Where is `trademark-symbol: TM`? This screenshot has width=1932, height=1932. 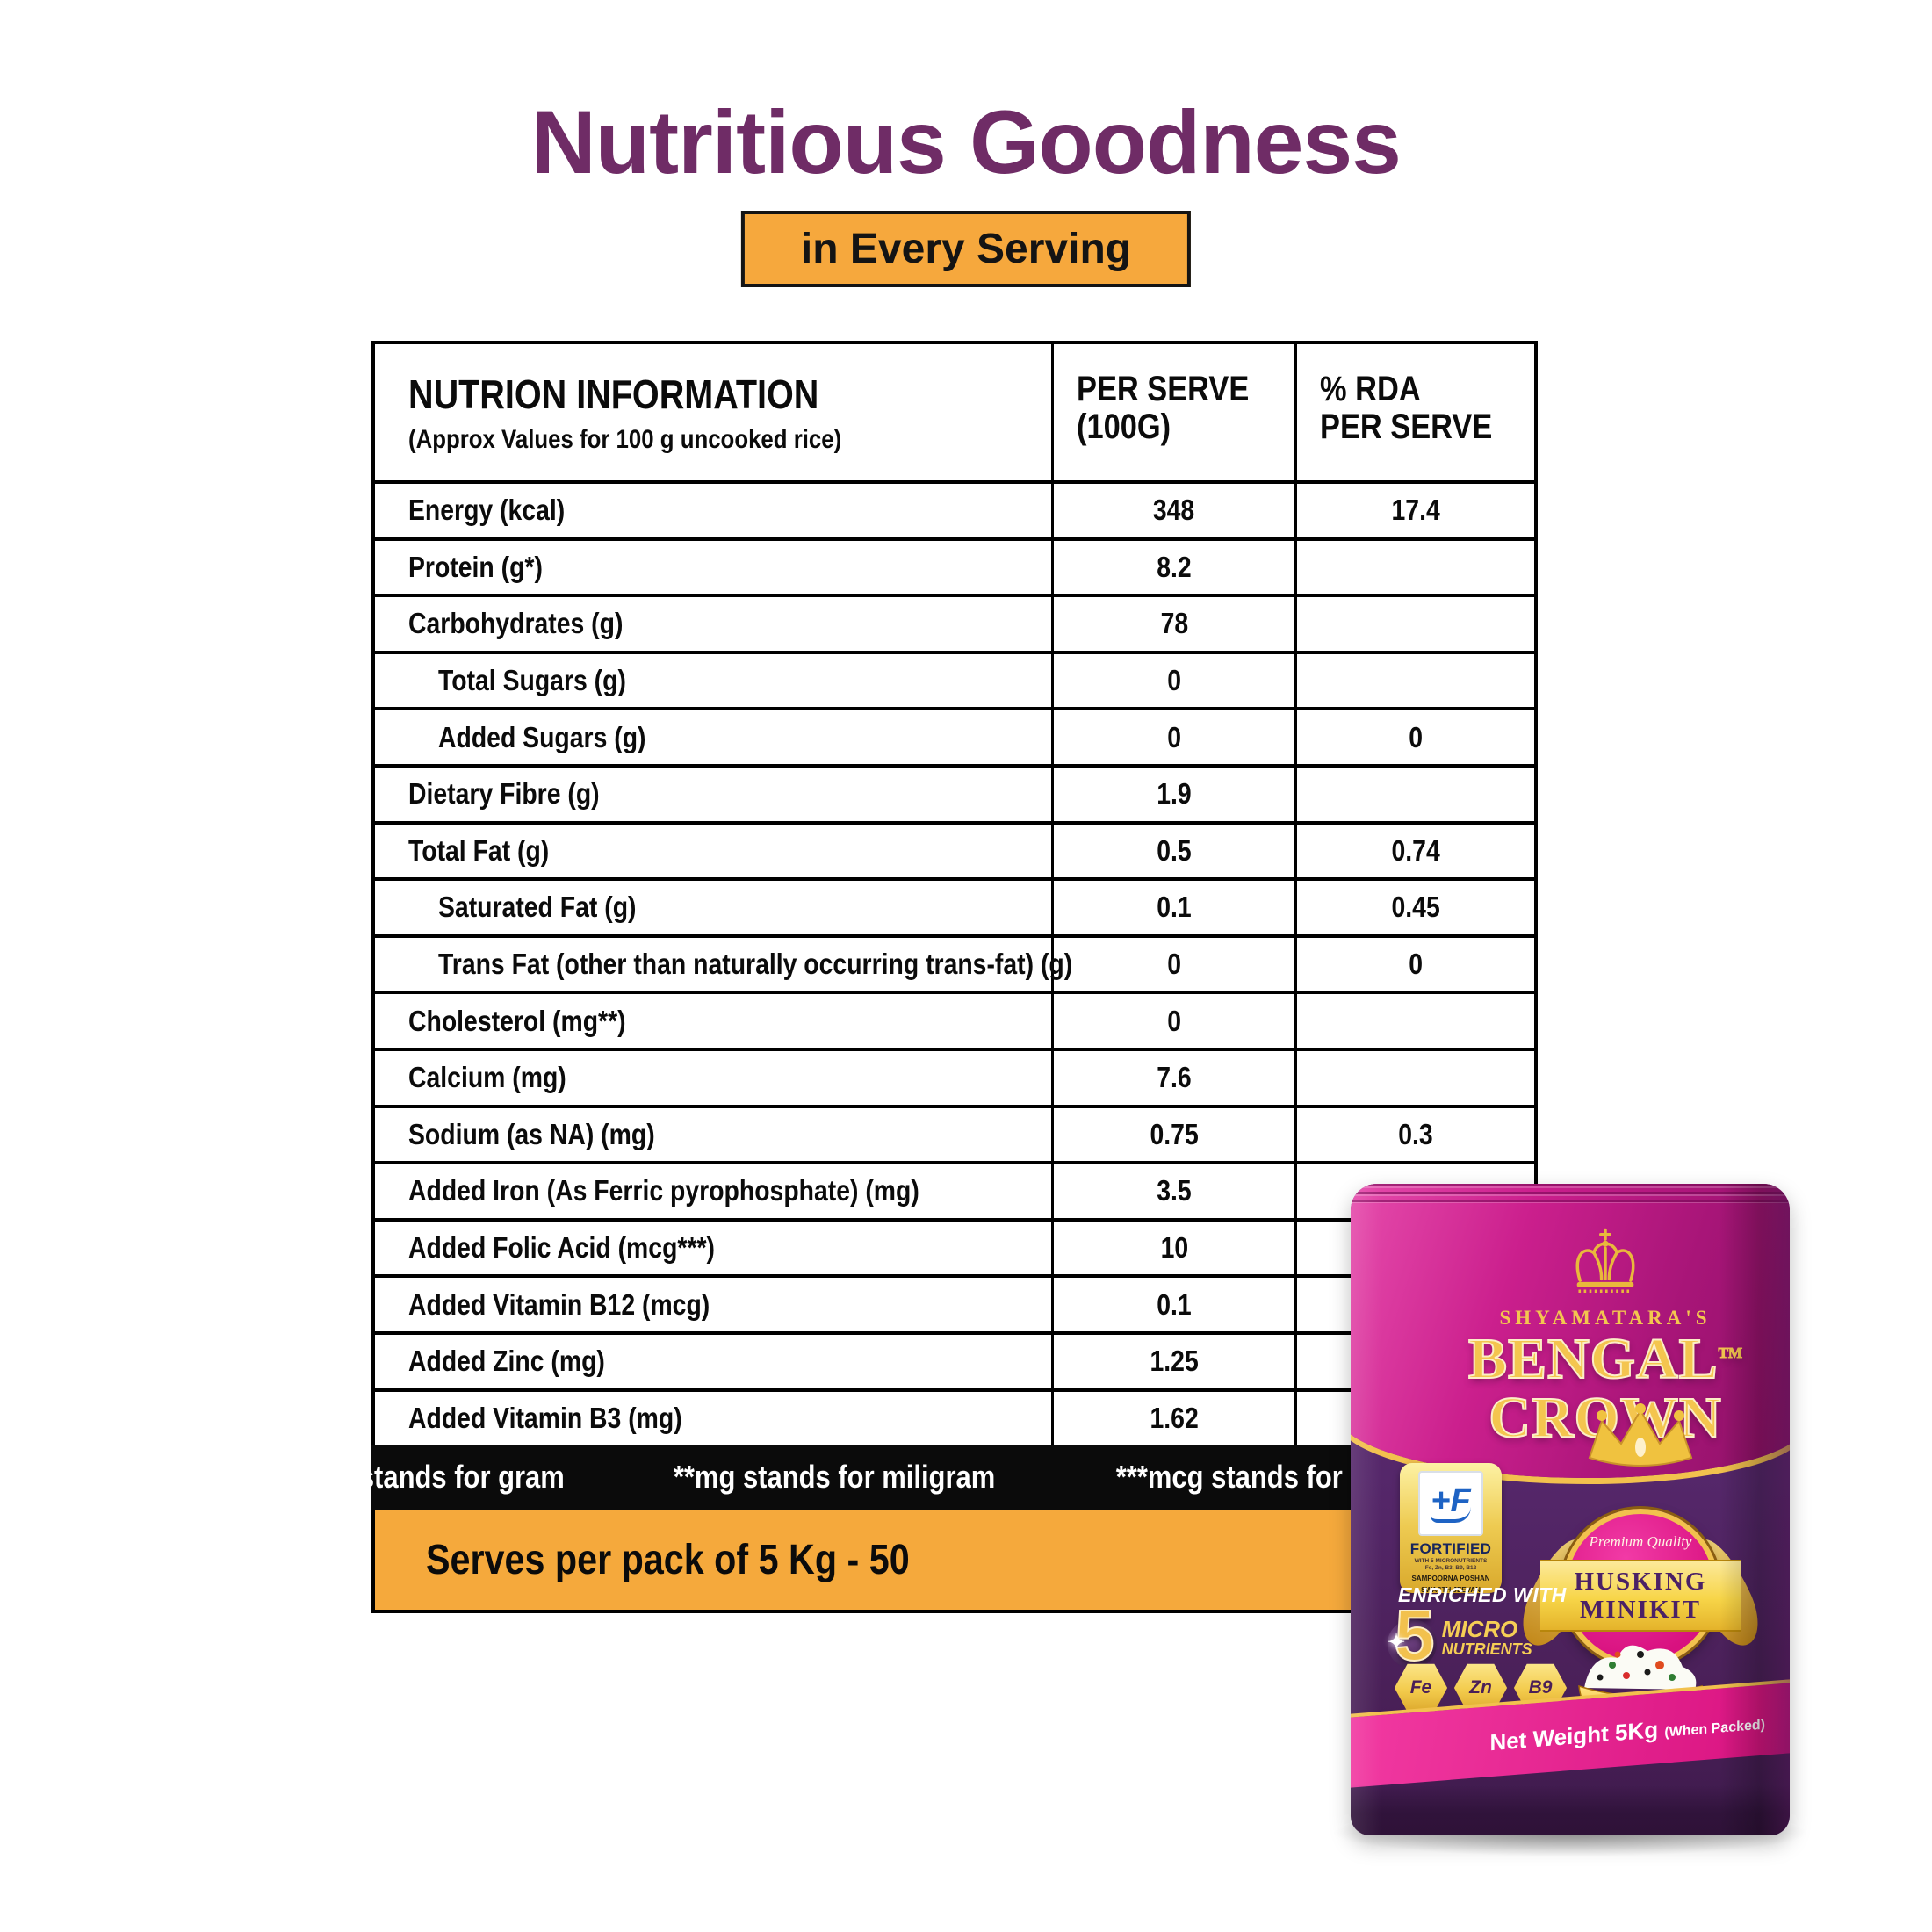
trademark-symbol: TM is located at coordinates (1731, 1352).